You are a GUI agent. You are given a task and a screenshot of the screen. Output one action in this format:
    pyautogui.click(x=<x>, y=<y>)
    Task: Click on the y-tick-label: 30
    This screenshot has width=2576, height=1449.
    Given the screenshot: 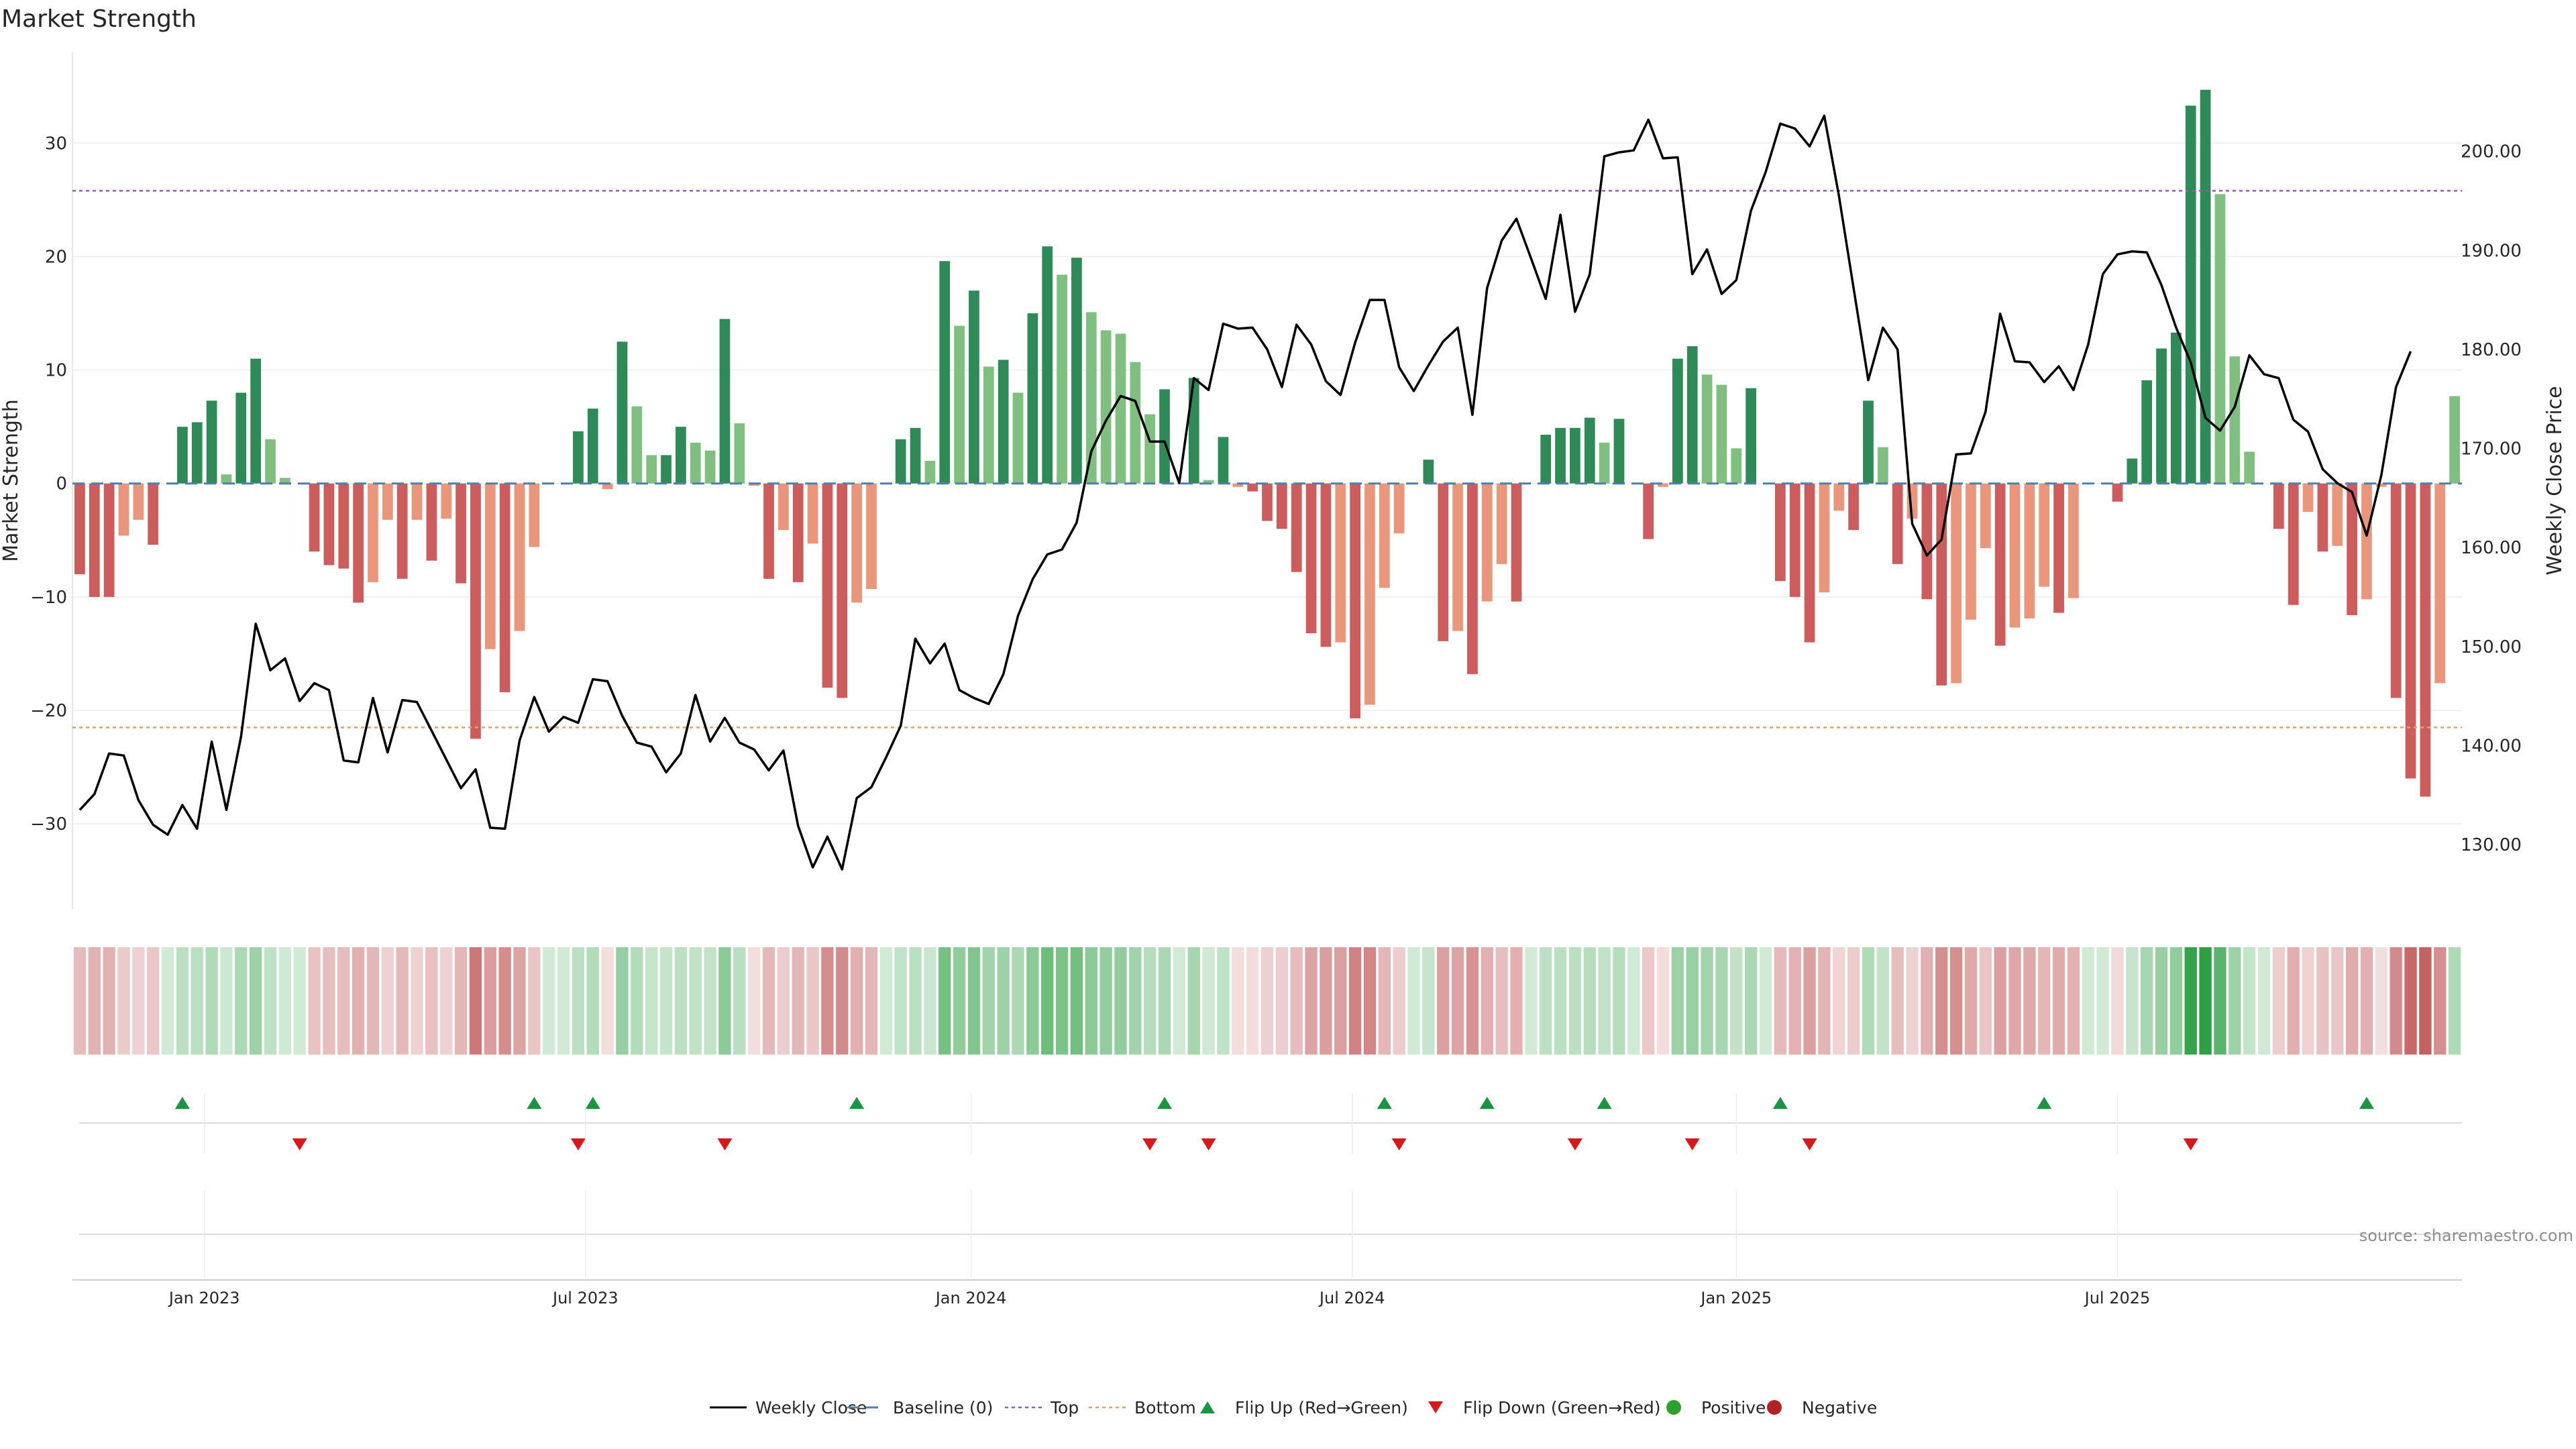 What is the action you would take?
    pyautogui.click(x=56, y=143)
    